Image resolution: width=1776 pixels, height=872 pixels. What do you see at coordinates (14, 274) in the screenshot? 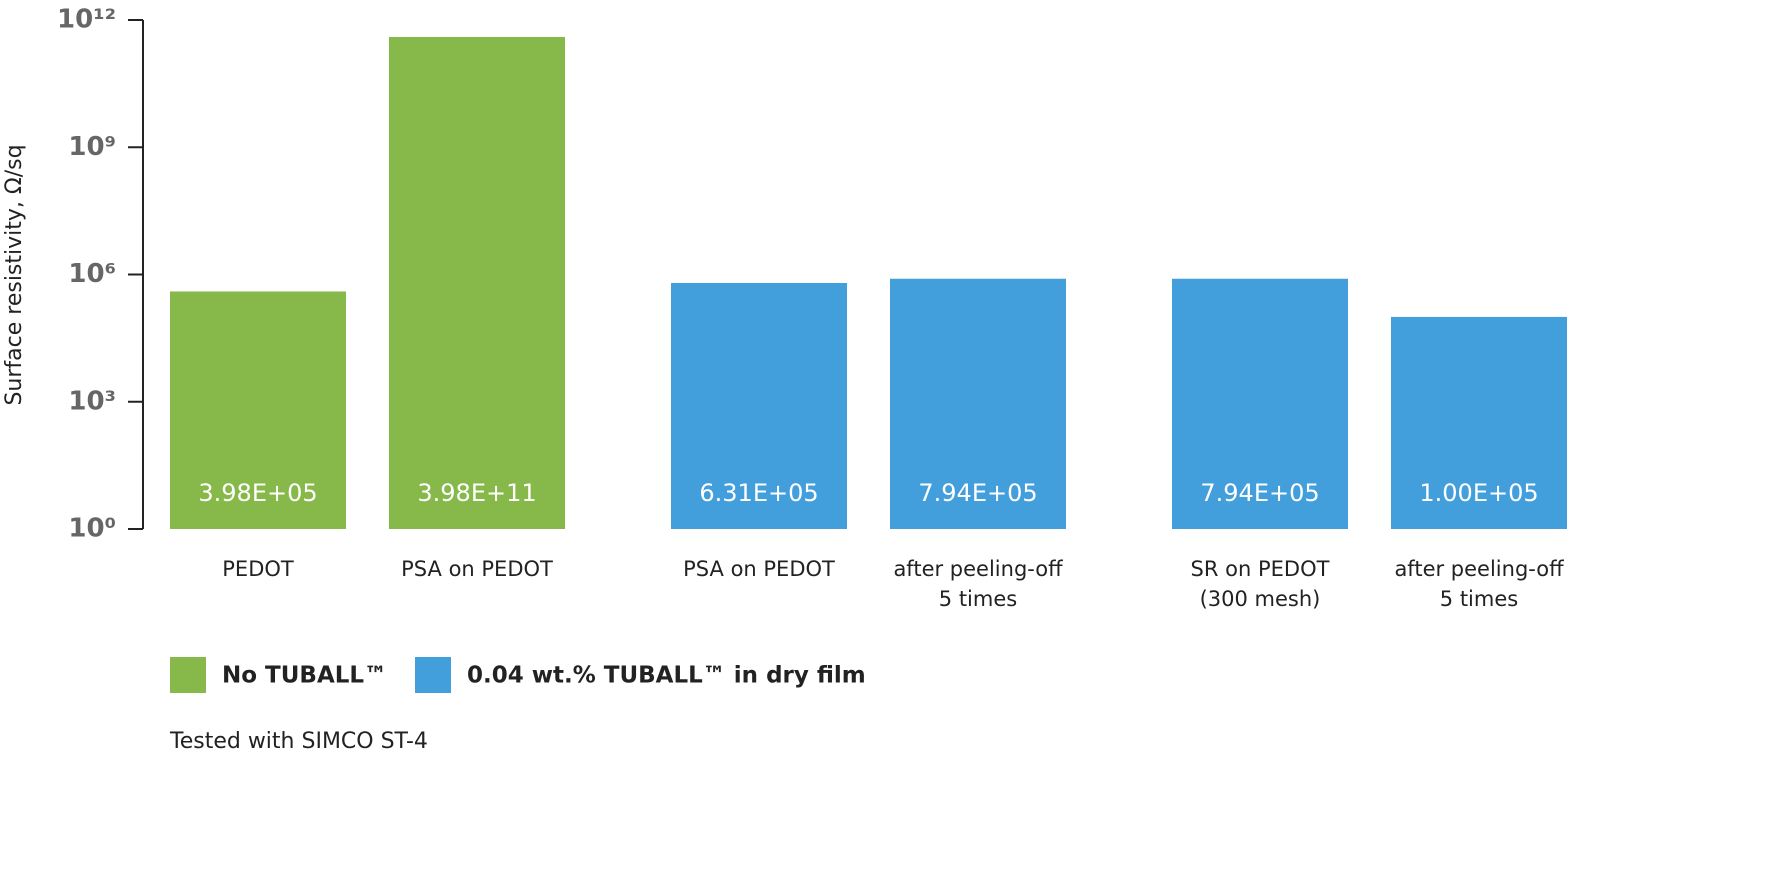
I see `y-axis-label: Surface resistivity, Ω/sq` at bounding box center [14, 274].